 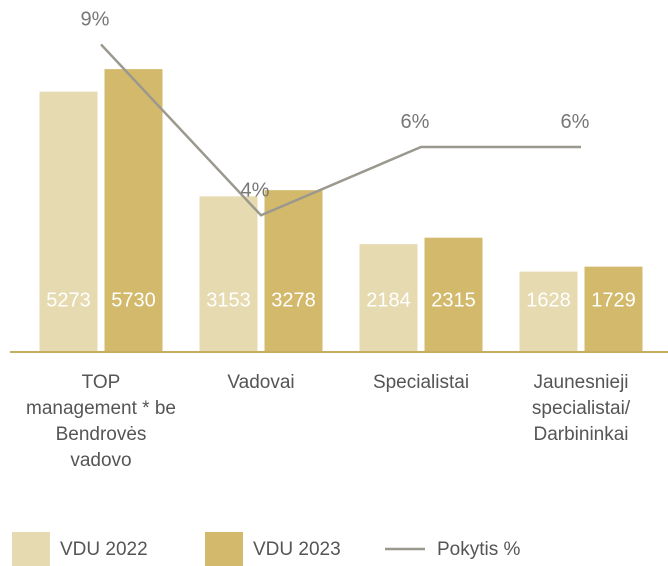 I want to click on x-tick-label: Vadovai, so click(x=261, y=382).